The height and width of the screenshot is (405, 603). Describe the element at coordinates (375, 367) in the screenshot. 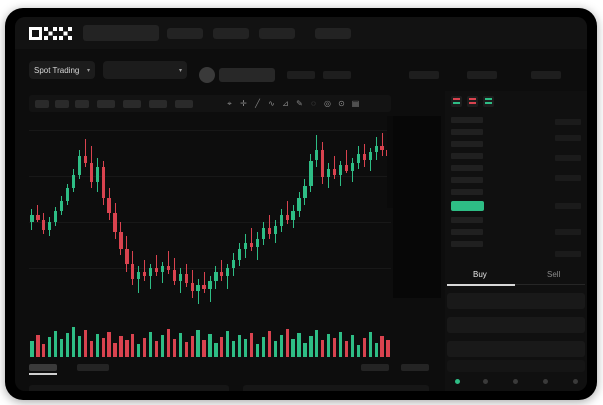

I see `tab-positions` at that location.